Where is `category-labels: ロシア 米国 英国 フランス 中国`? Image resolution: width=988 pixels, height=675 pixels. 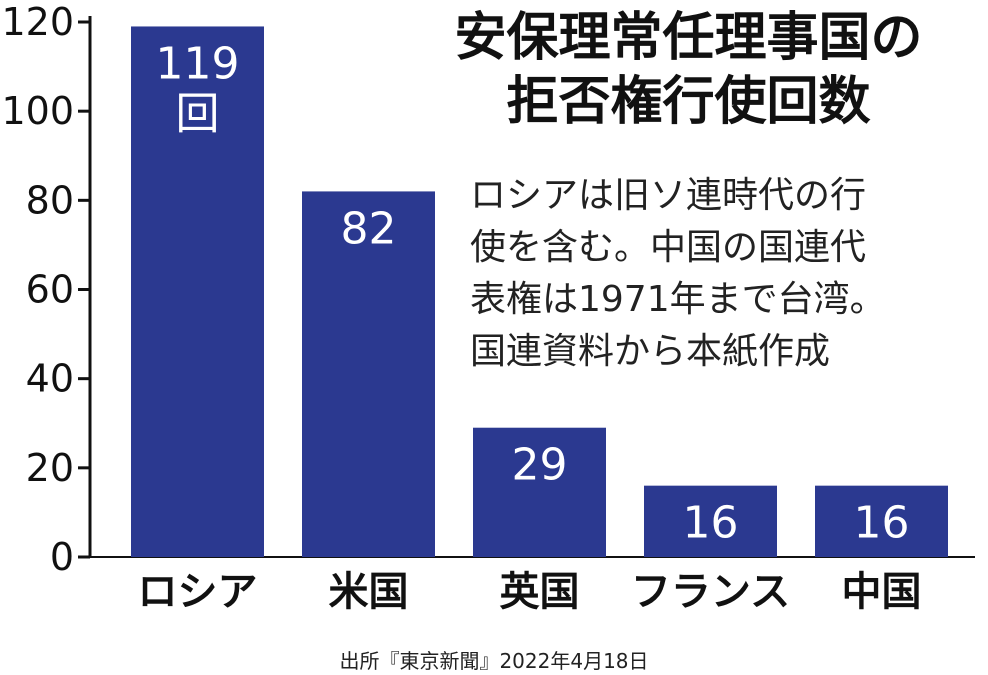 category-labels: ロシア 米国 英国 フランス 中国 is located at coordinates (530, 592).